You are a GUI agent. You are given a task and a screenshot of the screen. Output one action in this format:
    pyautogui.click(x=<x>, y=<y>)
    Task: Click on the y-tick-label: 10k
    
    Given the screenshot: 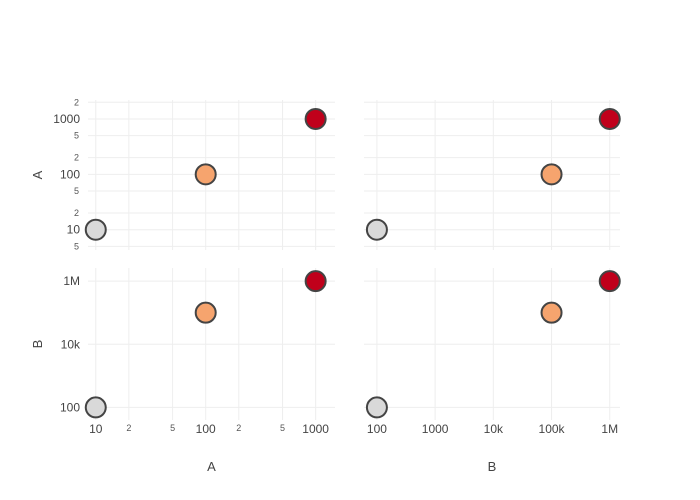 What is the action you would take?
    pyautogui.click(x=71, y=344)
    